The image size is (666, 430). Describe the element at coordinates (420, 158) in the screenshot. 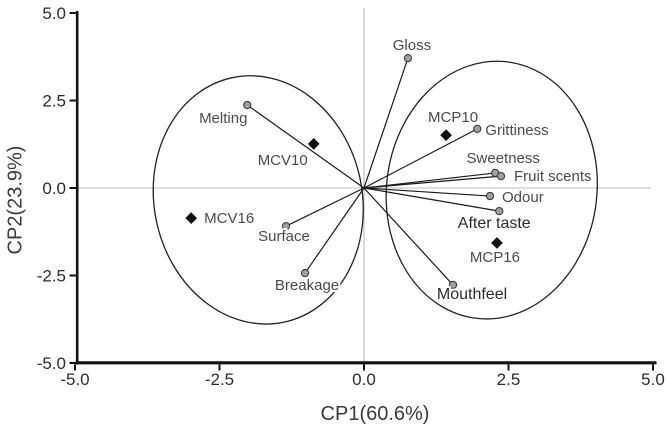

I see `vector-line-grittiness` at that location.